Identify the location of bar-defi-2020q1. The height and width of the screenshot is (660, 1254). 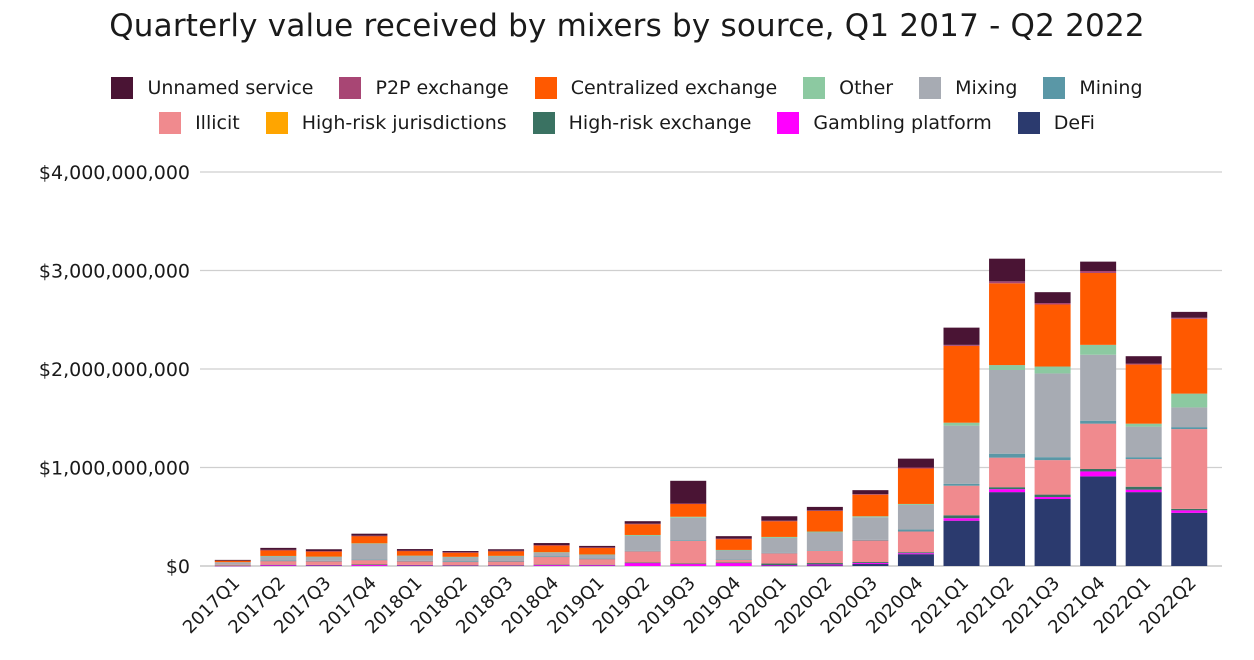
(779, 566).